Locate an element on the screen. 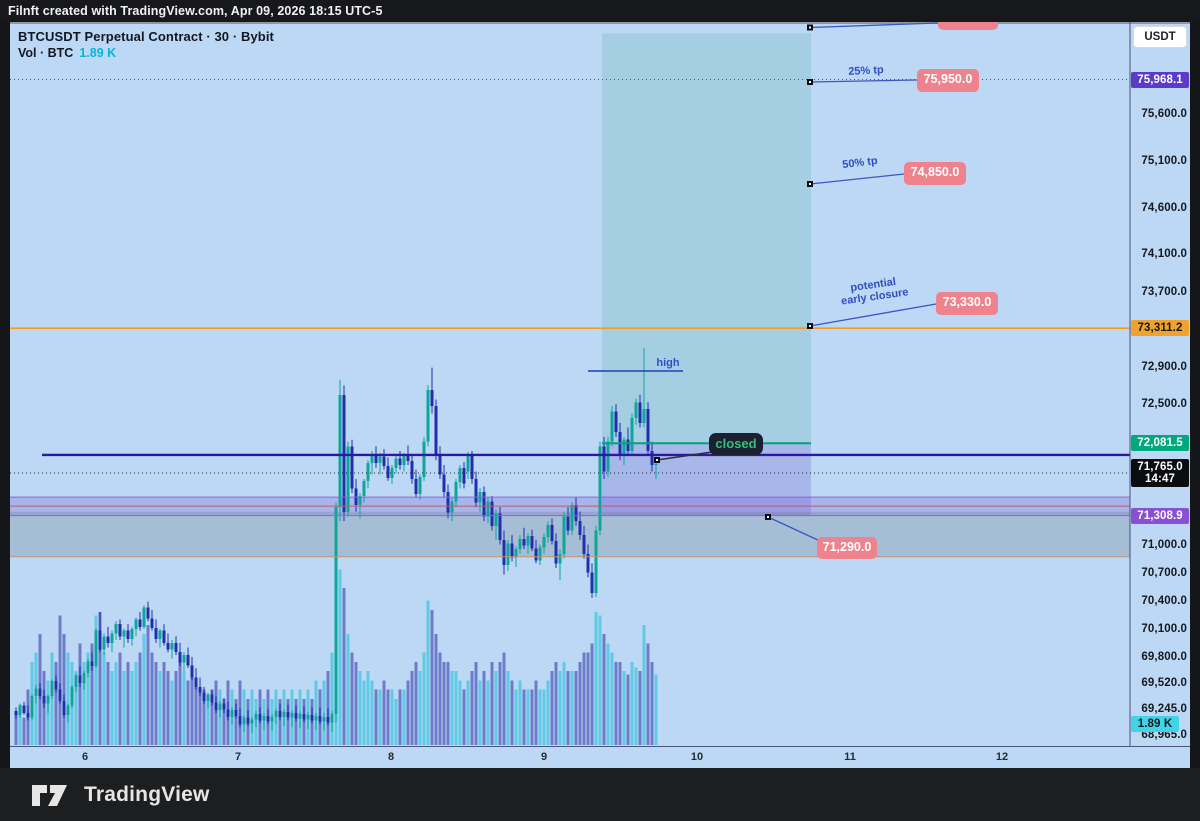 The height and width of the screenshot is (821, 1200). volume-label: Vol · BTC is located at coordinates (46, 53).